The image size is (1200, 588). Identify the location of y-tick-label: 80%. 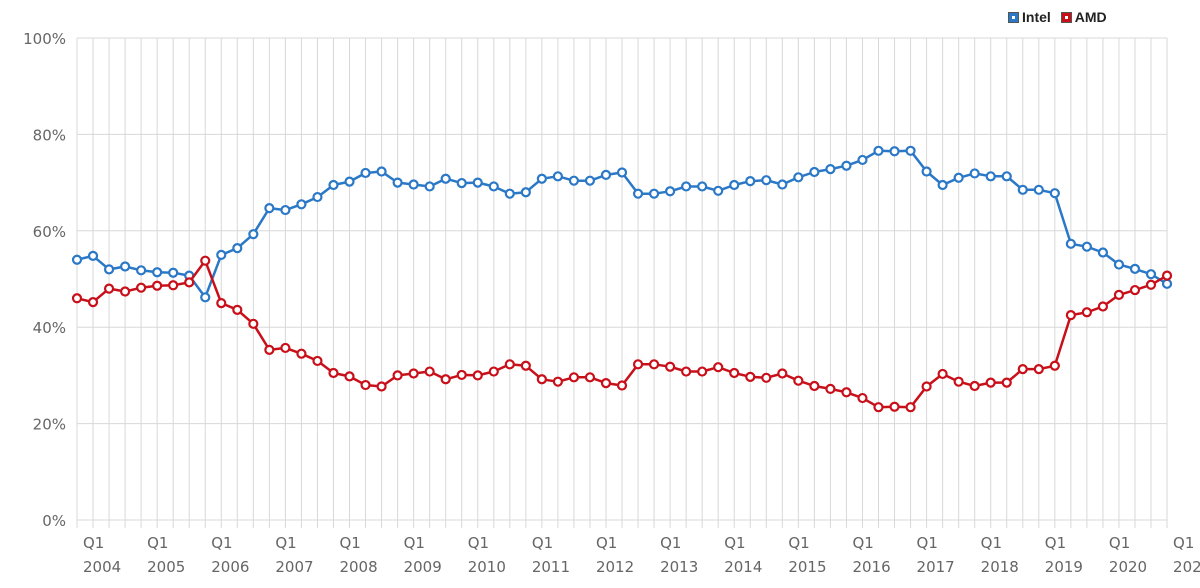
(49, 135).